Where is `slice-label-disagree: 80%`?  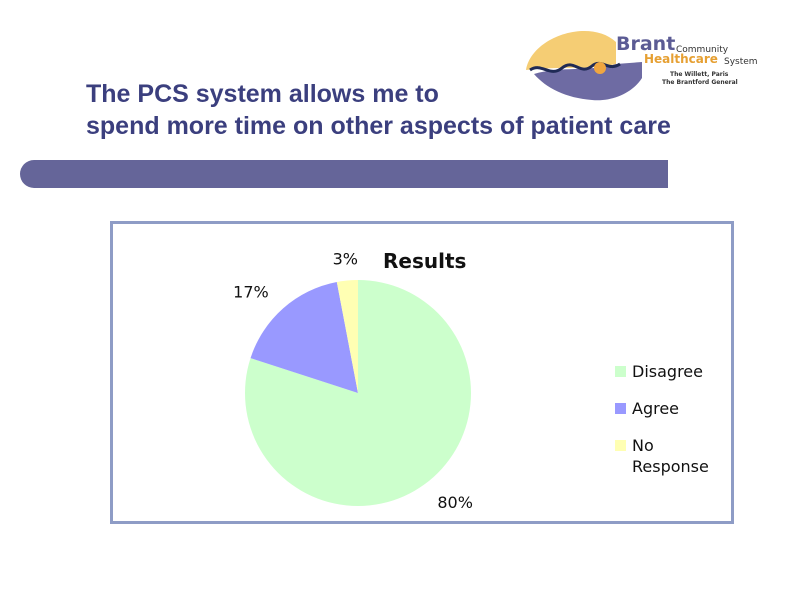
slice-label-disagree: 80% is located at coordinates (455, 502).